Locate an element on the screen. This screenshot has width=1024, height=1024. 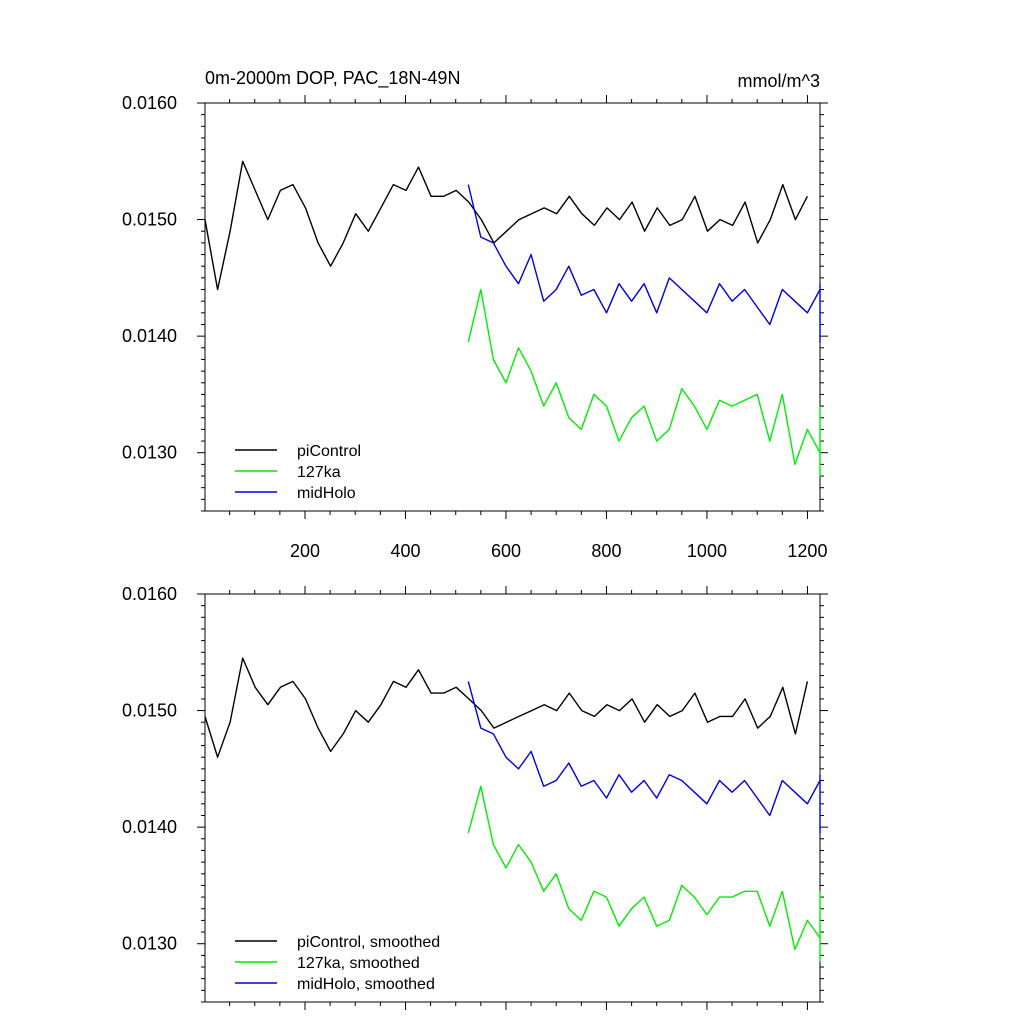
x-tick-label: 200 is located at coordinates (305, 551).